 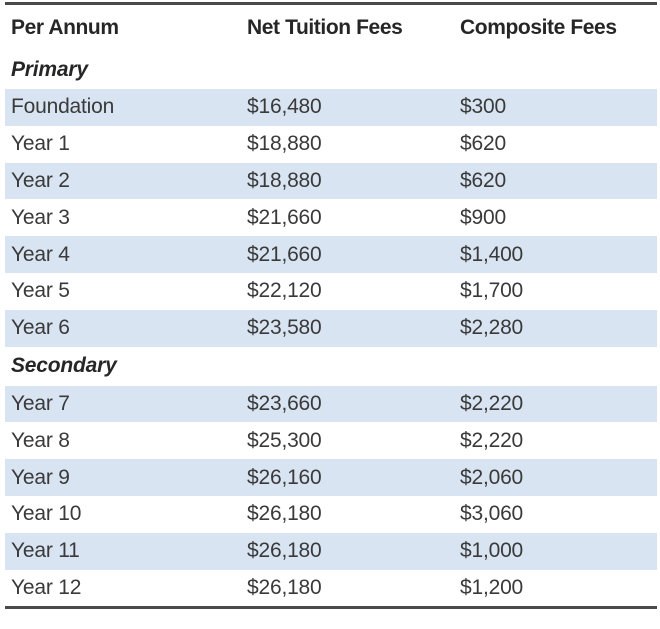 What do you see at coordinates (40, 217) in the screenshot?
I see `level-cell: Year 3` at bounding box center [40, 217].